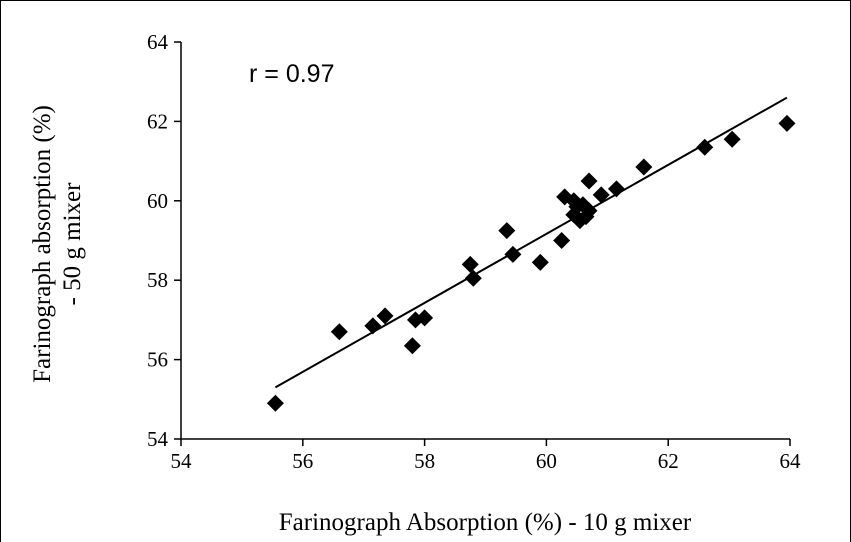  I want to click on x-tick-label: 60, so click(546, 461).